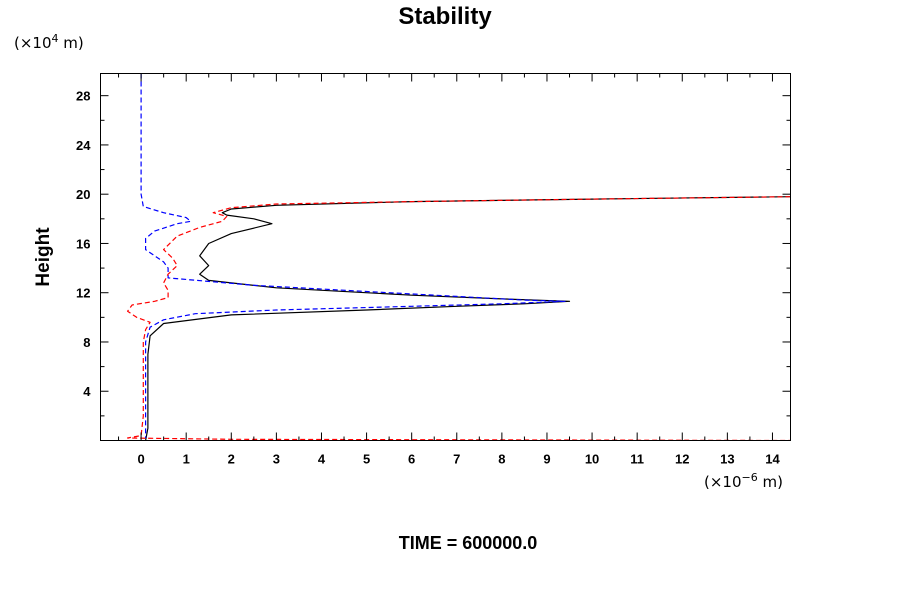 The height and width of the screenshot is (600, 900). What do you see at coordinates (411, 459) in the screenshot?
I see `x-tick-label: 6` at bounding box center [411, 459].